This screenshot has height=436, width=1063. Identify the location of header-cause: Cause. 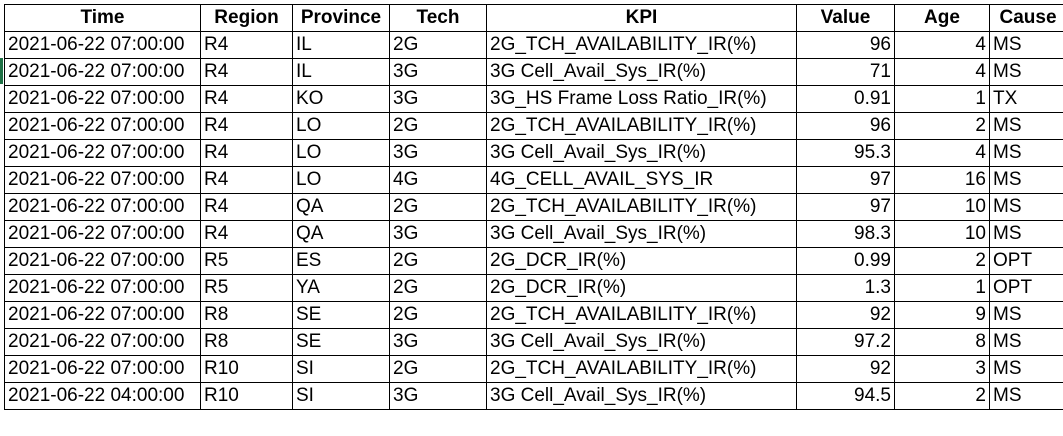
(1026, 18).